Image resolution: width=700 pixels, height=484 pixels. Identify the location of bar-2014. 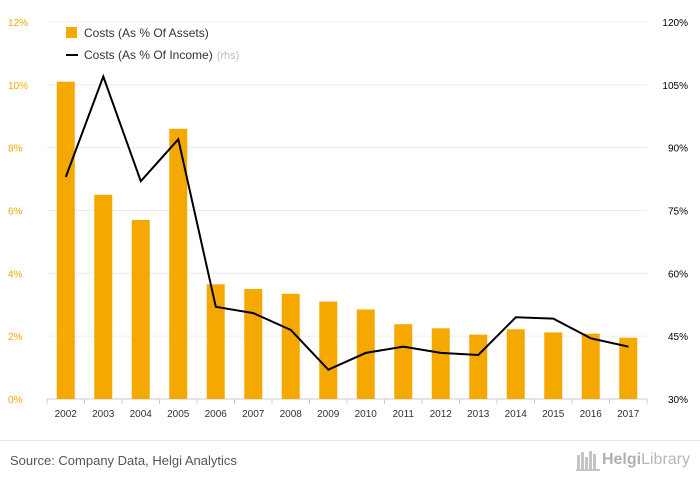
(515, 364).